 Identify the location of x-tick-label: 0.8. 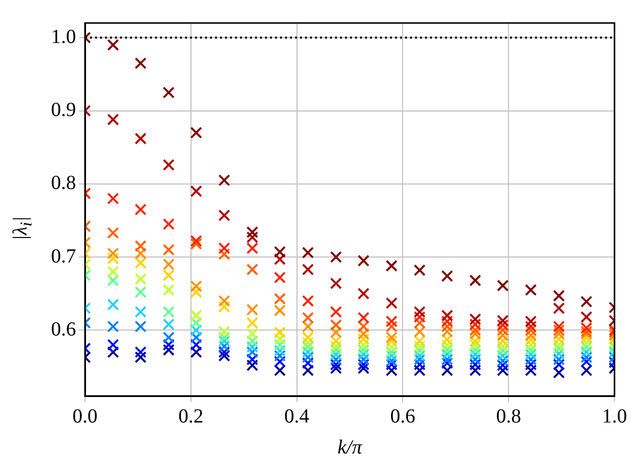
(509, 416).